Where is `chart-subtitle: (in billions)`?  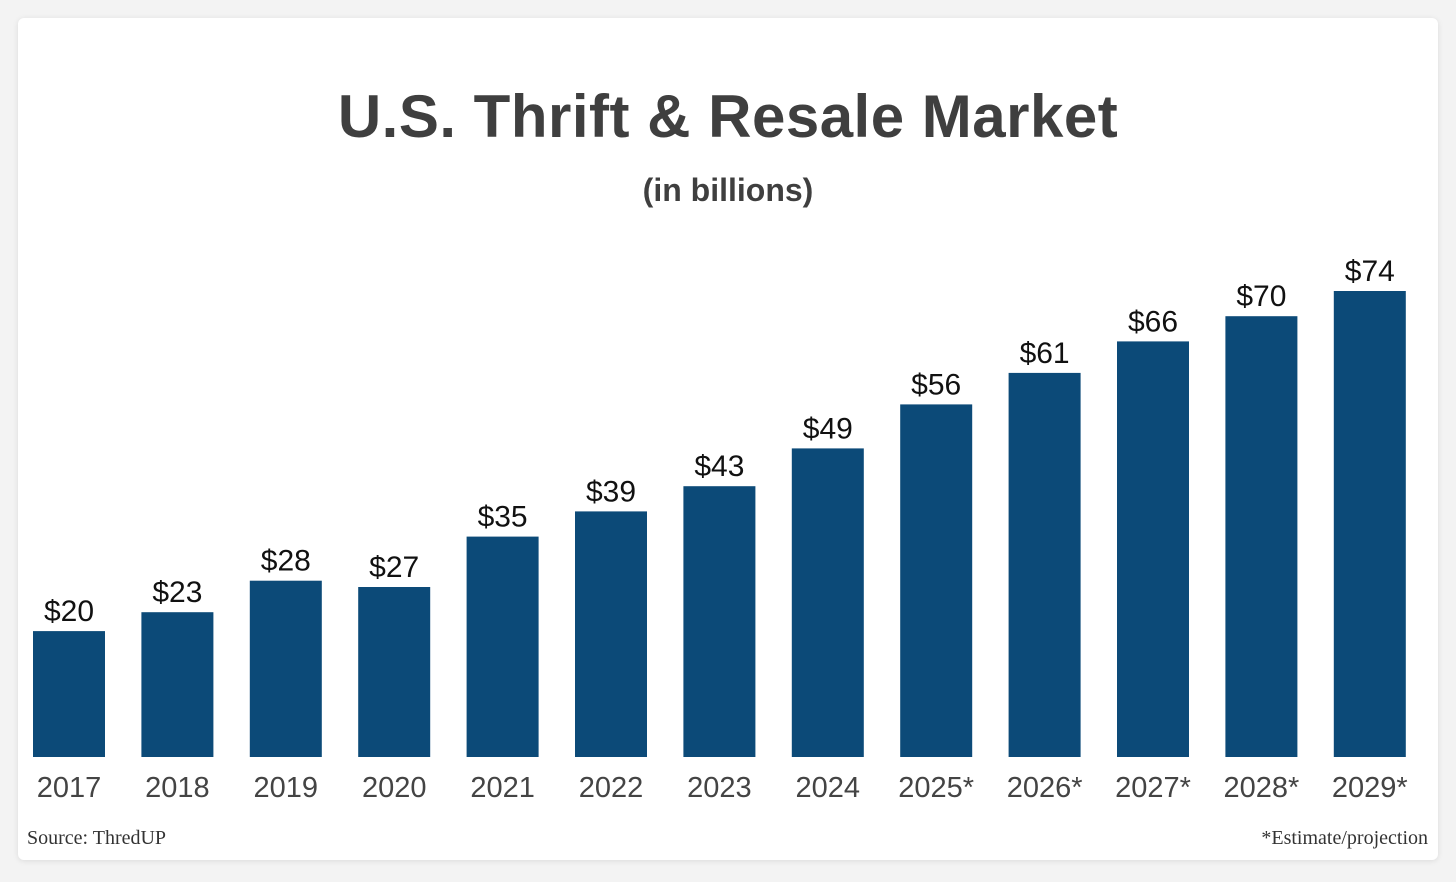
chart-subtitle: (in billions) is located at coordinates (728, 190).